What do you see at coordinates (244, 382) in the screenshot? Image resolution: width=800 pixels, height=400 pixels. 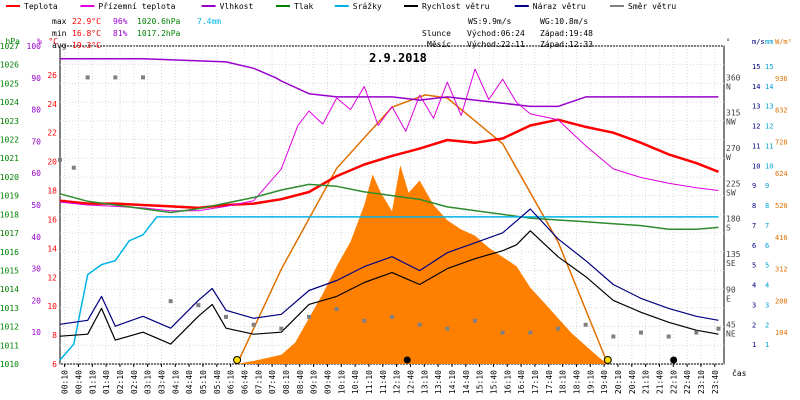 I see `x-tick-label: 06:40` at bounding box center [244, 382].